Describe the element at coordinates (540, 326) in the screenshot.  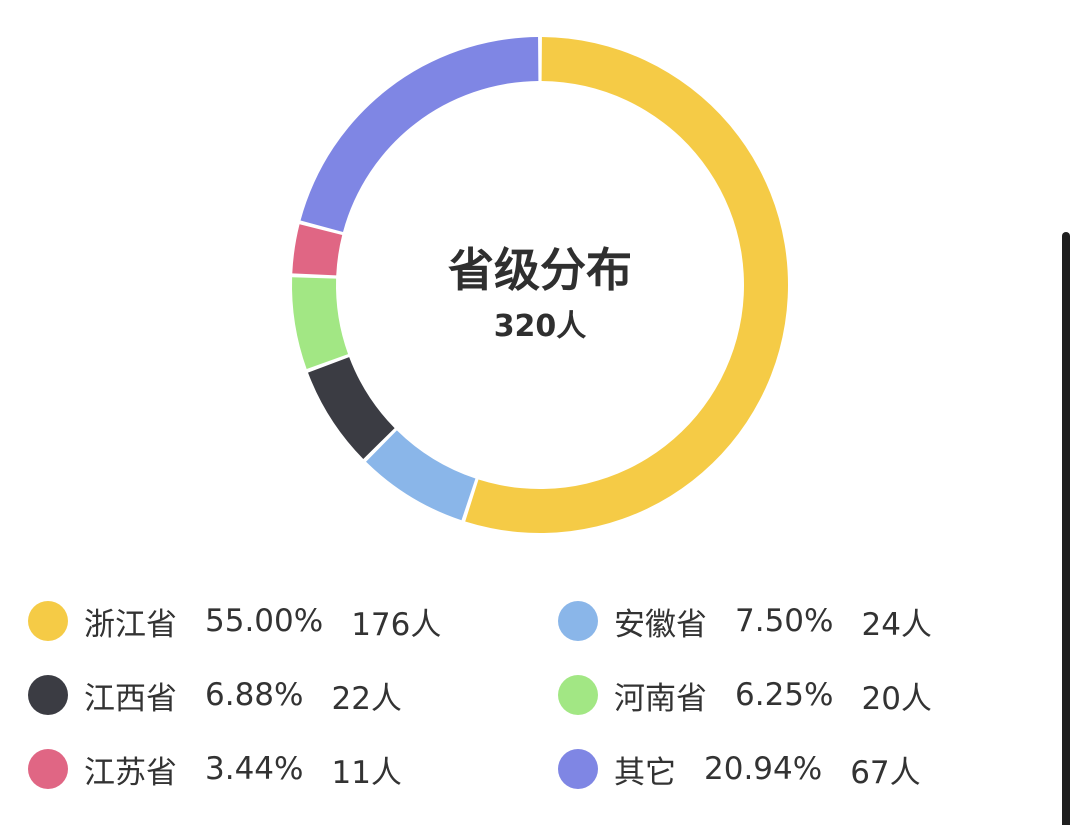
I see `chart-total: 320人` at that location.